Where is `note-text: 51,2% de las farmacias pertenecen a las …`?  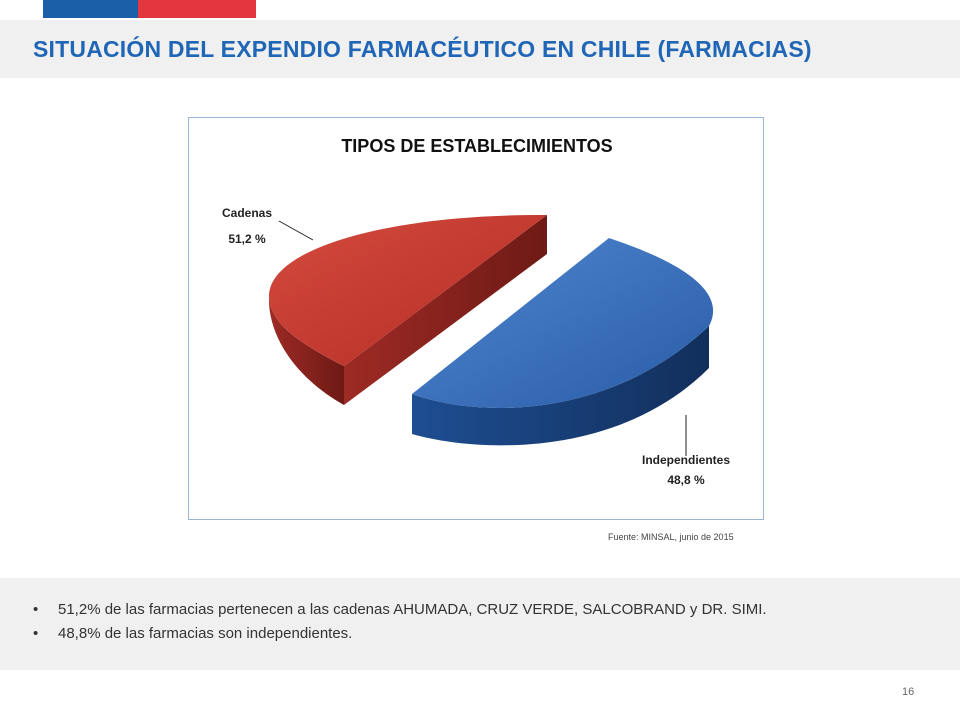 note-text: 51,2% de las farmacias pertenecen a las … is located at coordinates (412, 609).